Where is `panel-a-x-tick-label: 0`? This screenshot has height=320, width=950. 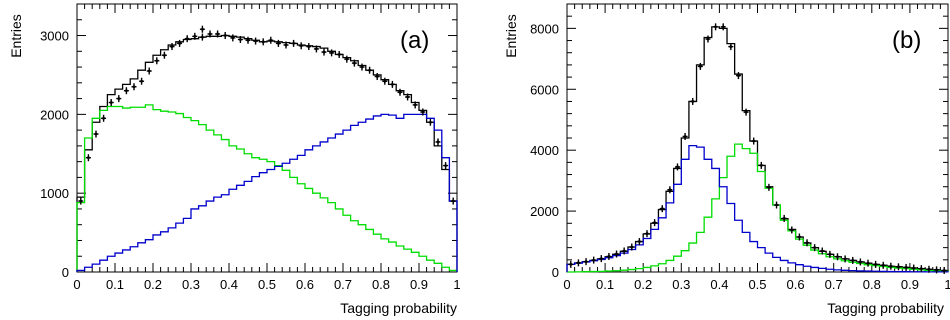
panel-a-x-tick-label: 0 is located at coordinates (76, 284).